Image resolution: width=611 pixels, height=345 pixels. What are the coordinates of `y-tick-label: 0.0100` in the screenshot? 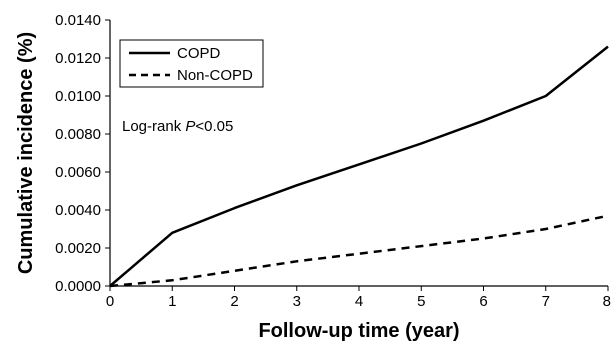 It's located at (78, 96).